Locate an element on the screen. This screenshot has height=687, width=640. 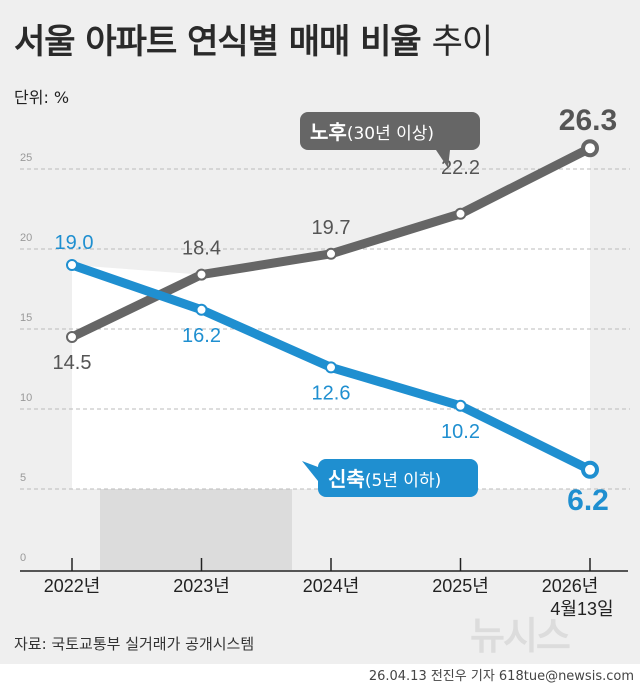
source-note: 자료: 국토교통부 실거래가 공개시스템 is located at coordinates (134, 644).